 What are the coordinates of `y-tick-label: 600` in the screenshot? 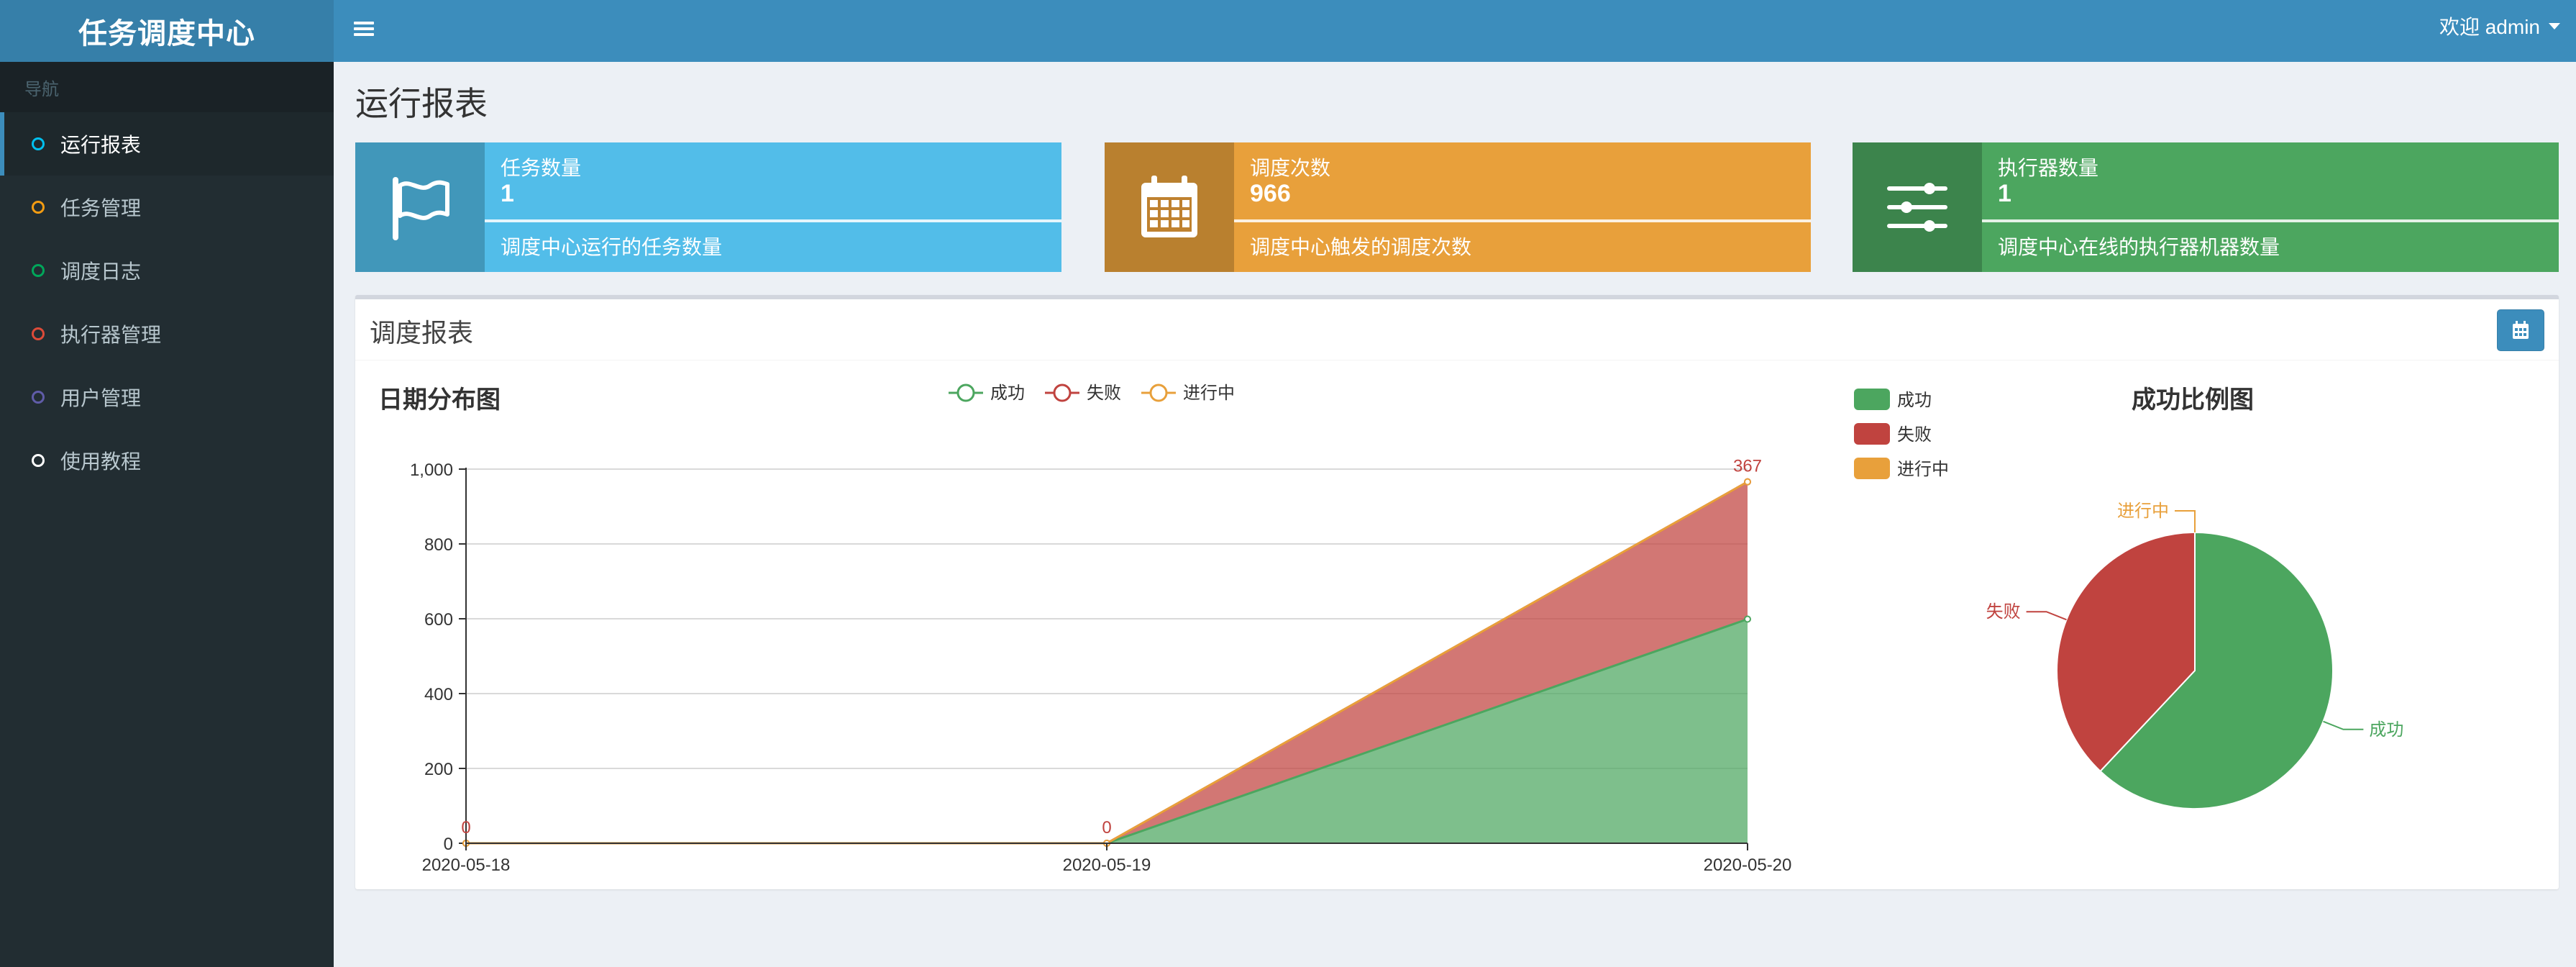 It's located at (438, 620).